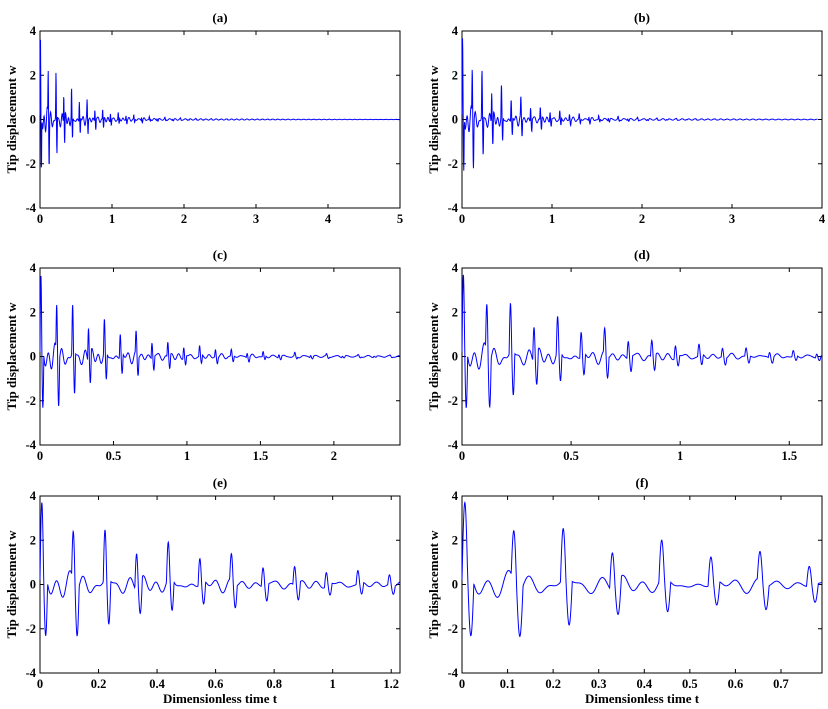  I want to click on panel-3: (c) Tip displacement w -4 -2 0 2 4 0 0.5 1 1.5 2, so click(202, 355).